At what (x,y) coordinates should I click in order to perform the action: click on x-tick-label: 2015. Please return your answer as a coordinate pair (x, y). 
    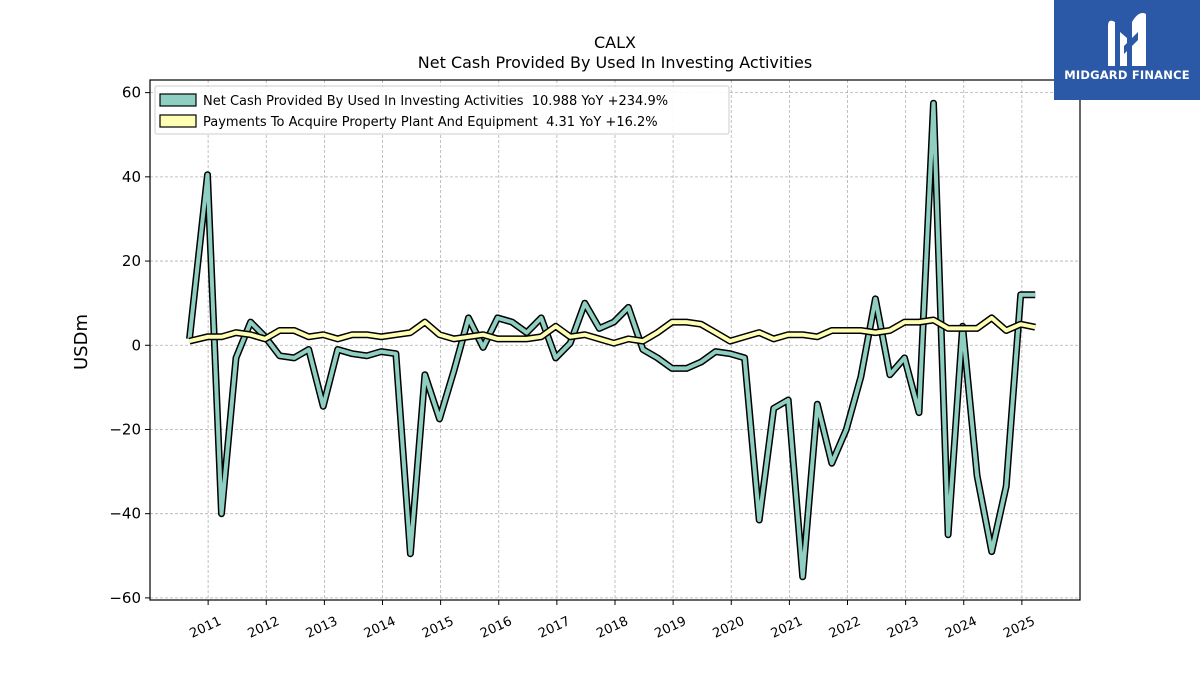
    Looking at the image, I should click on (438, 628).